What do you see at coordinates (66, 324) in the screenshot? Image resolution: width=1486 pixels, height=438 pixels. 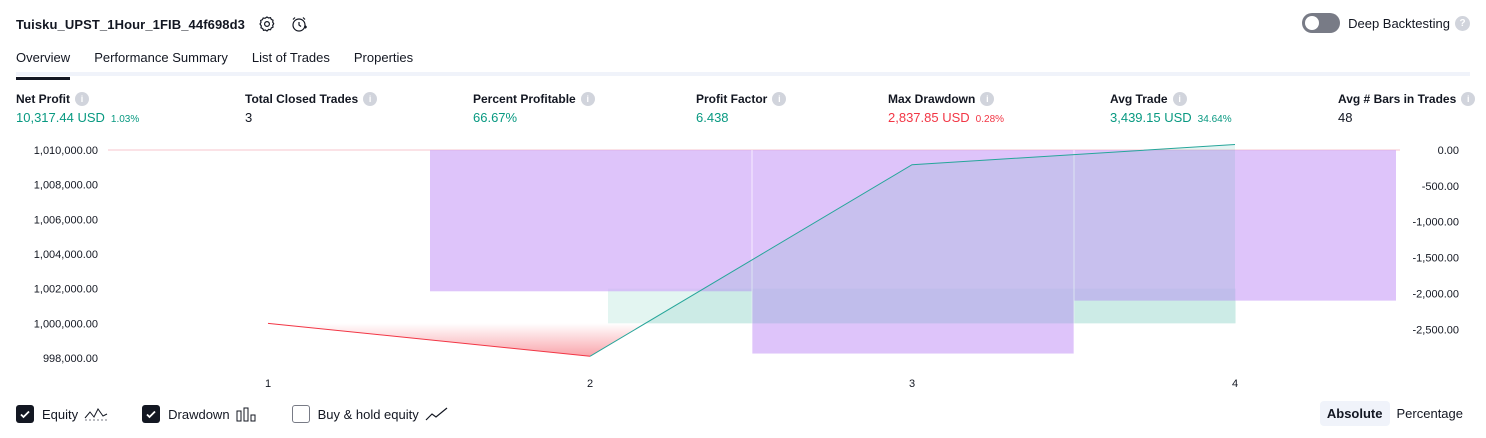 I see `left-axis-tick: 1,000,000.00` at bounding box center [66, 324].